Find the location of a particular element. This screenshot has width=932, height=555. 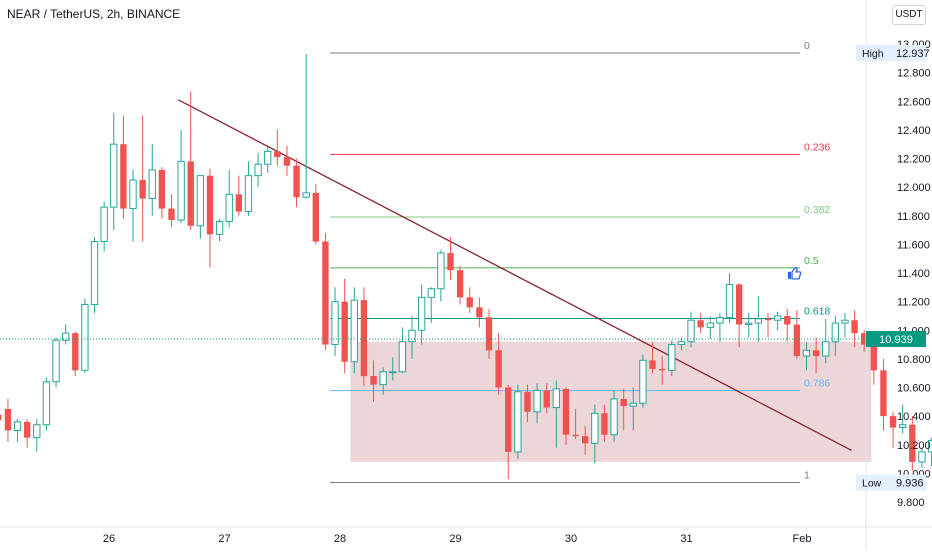

symbol-title: NEAR / TetherUS, 2h, BINANCE is located at coordinates (94, 14).